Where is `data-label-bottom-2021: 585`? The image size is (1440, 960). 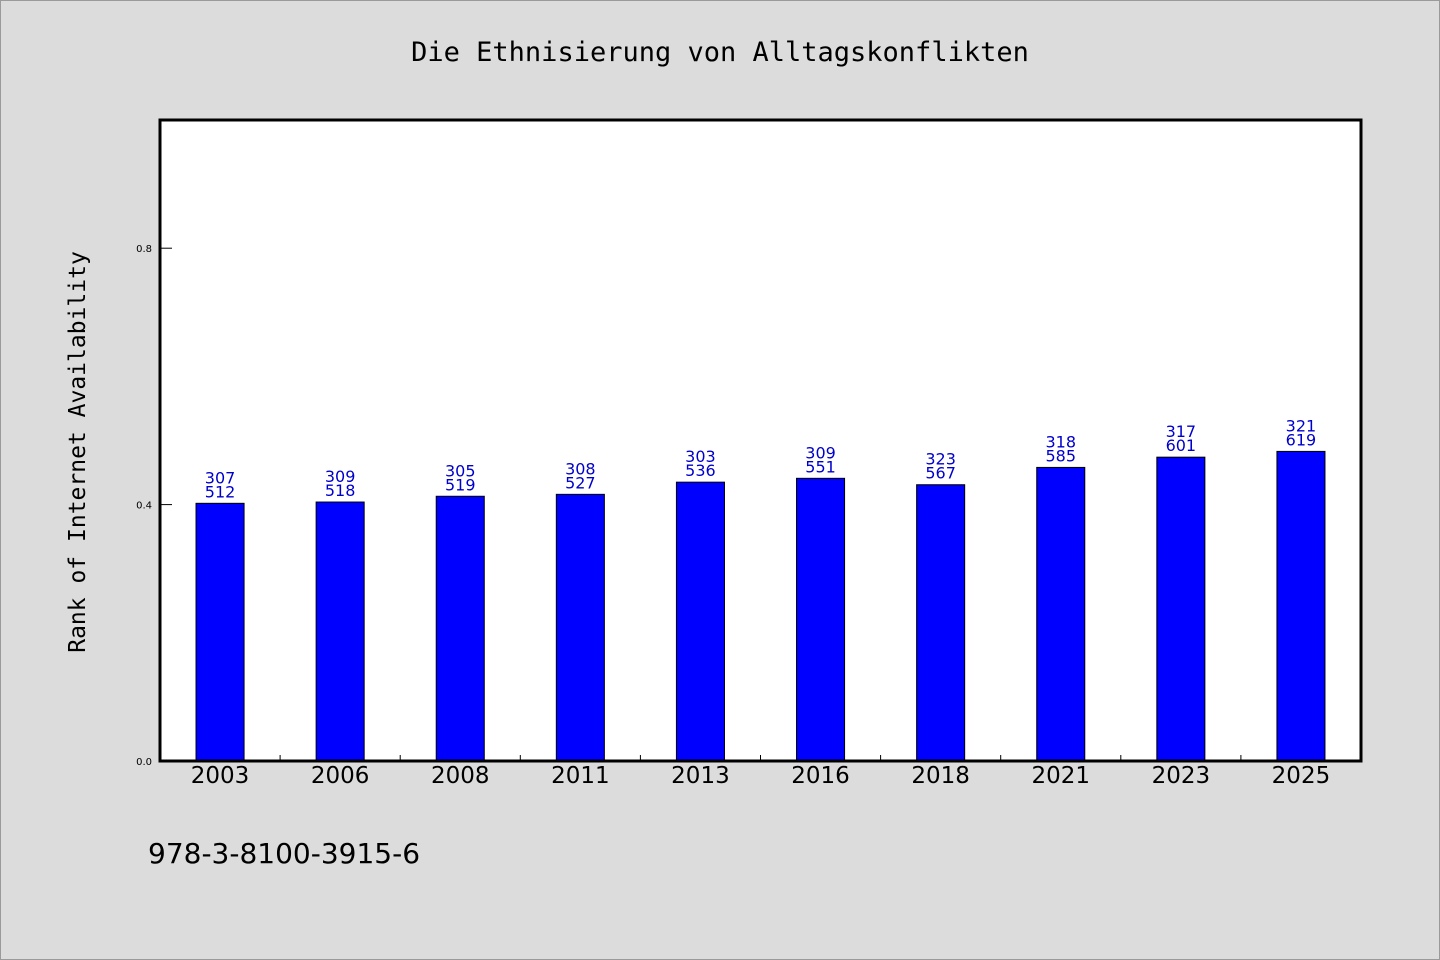 data-label-bottom-2021: 585 is located at coordinates (1060, 455).